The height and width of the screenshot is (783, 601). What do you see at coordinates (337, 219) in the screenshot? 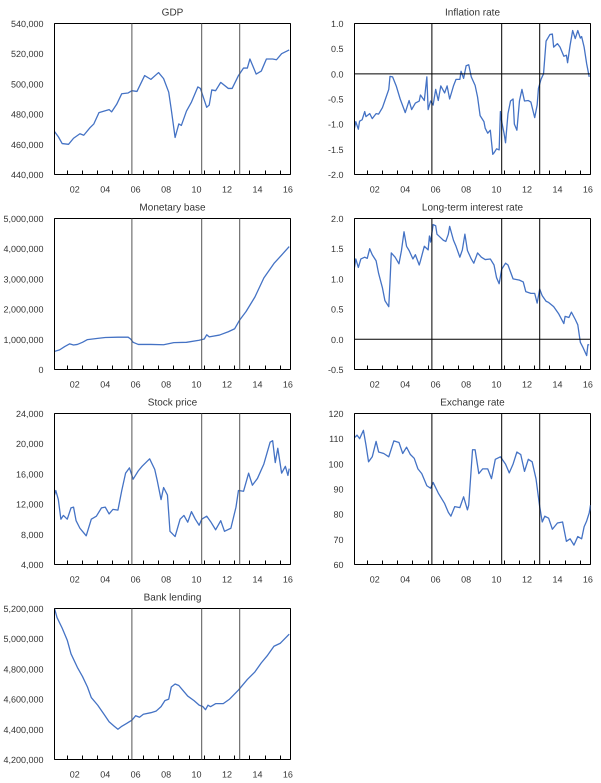
I see `y-tick-label: 2.0` at bounding box center [337, 219].